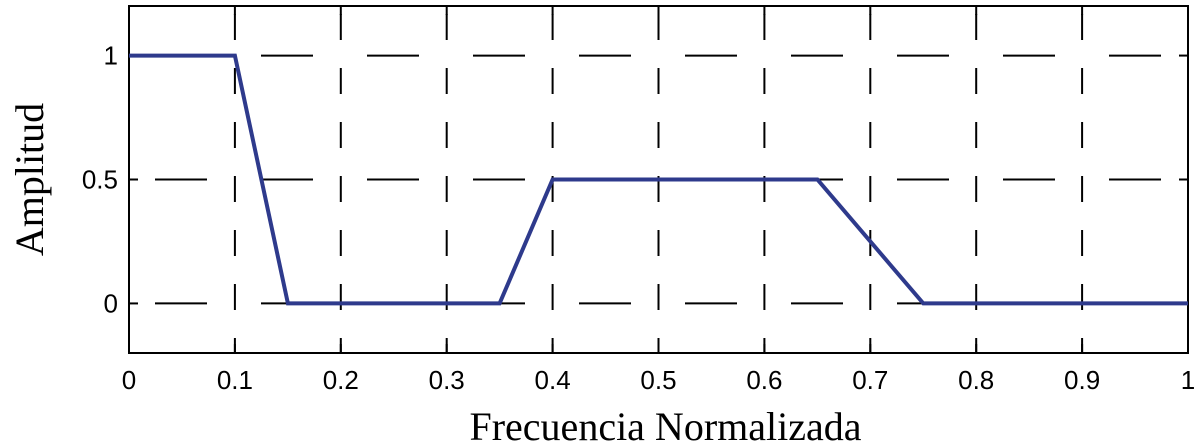 The height and width of the screenshot is (446, 1202). What do you see at coordinates (129, 380) in the screenshot?
I see `x-tick-label: 0` at bounding box center [129, 380].